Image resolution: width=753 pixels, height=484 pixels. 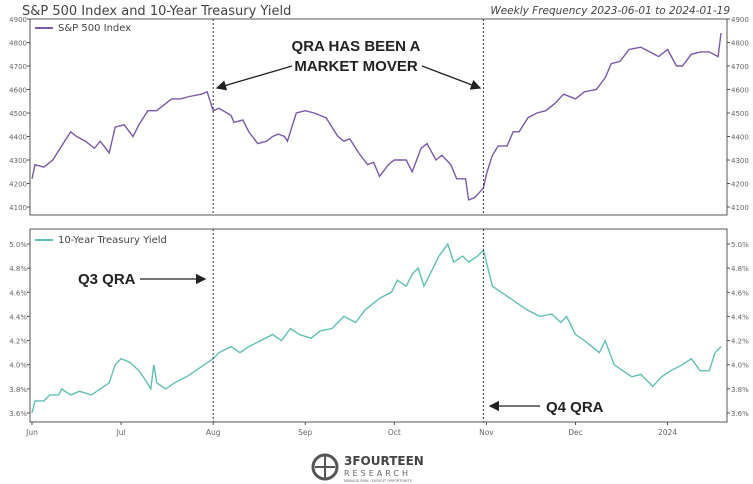 What do you see at coordinates (356, 46) in the screenshot?
I see `annotation-line1: QRA HAS BEEN A` at bounding box center [356, 46].